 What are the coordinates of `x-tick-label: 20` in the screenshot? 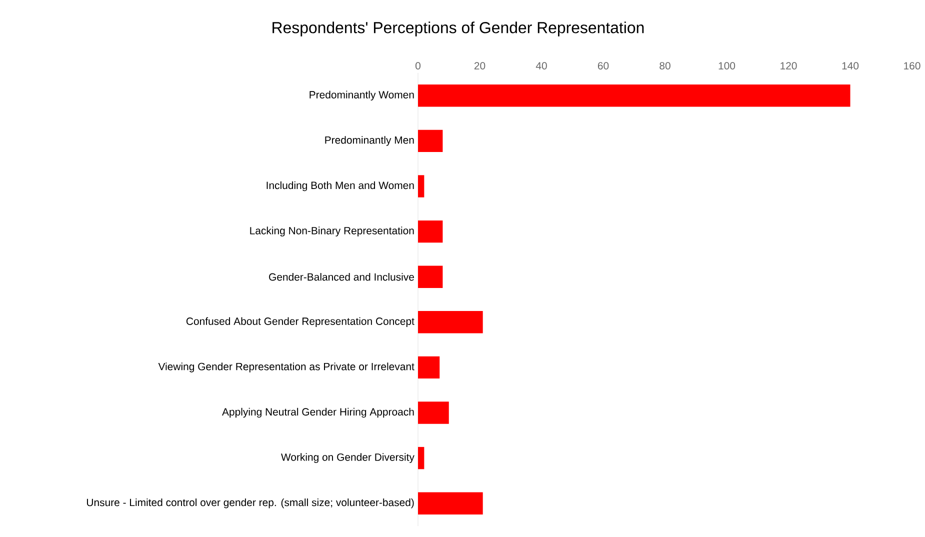 It's located at (480, 66).